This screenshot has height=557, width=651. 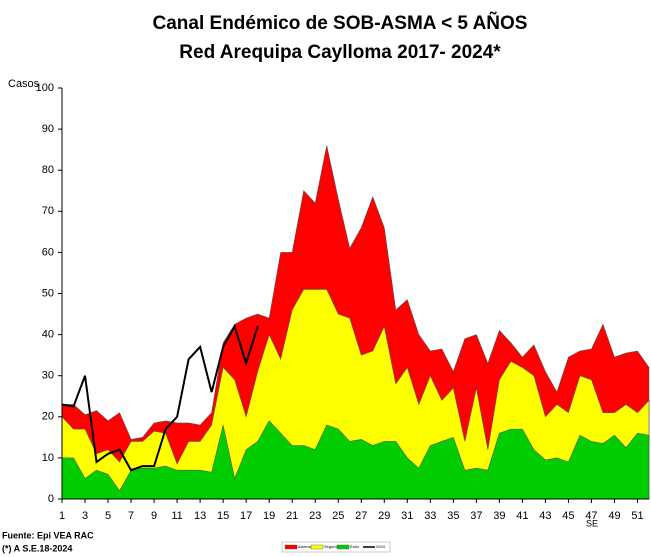 What do you see at coordinates (269, 516) in the screenshot?
I see `x-tick-label: 19` at bounding box center [269, 516].